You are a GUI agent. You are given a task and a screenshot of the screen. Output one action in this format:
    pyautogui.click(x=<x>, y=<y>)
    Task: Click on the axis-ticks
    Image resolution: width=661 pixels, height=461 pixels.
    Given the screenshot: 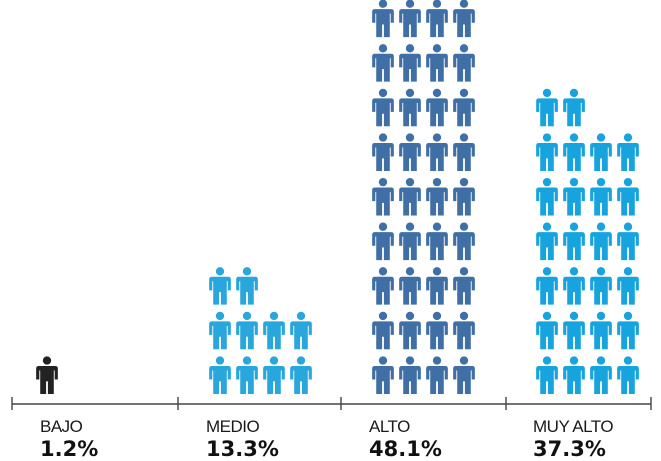 What is the action you would take?
    pyautogui.click(x=331, y=403)
    